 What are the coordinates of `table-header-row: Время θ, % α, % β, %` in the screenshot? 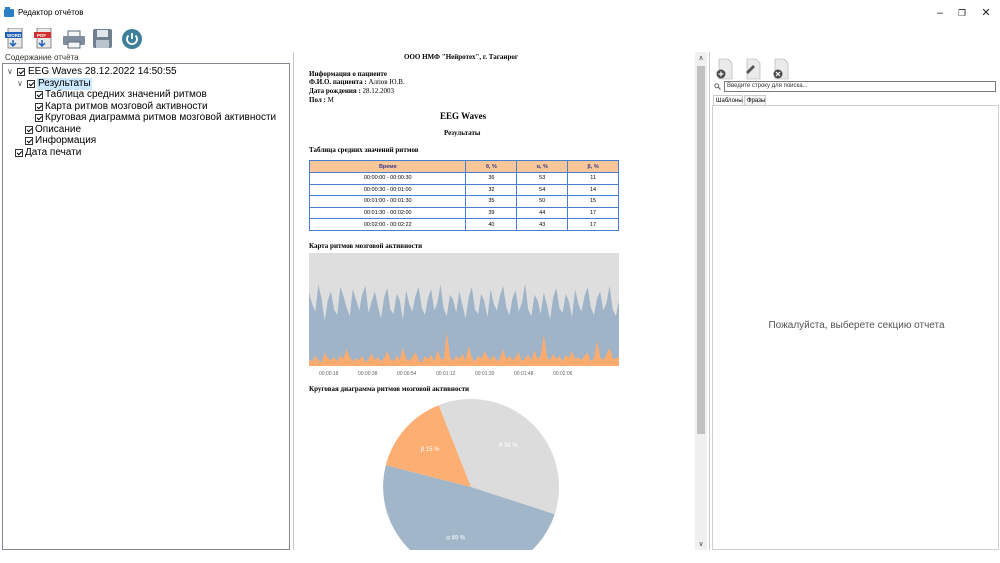 It's located at (463, 166).